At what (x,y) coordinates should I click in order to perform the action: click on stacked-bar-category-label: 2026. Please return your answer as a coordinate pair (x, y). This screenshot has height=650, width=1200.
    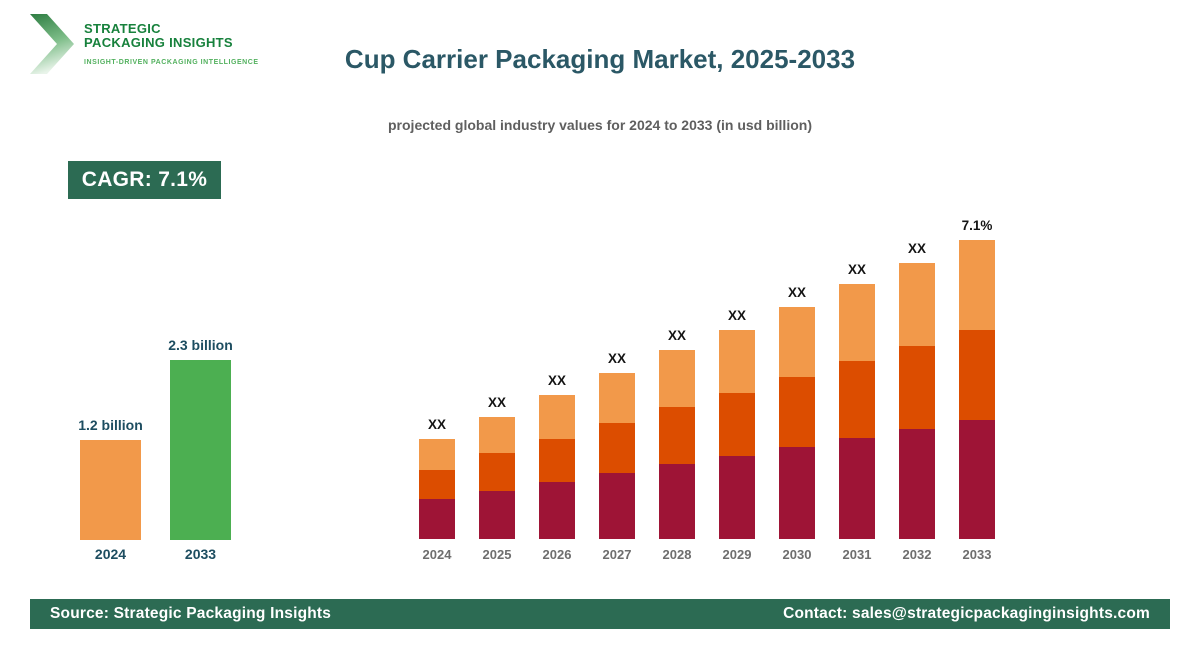
    Looking at the image, I should click on (557, 554).